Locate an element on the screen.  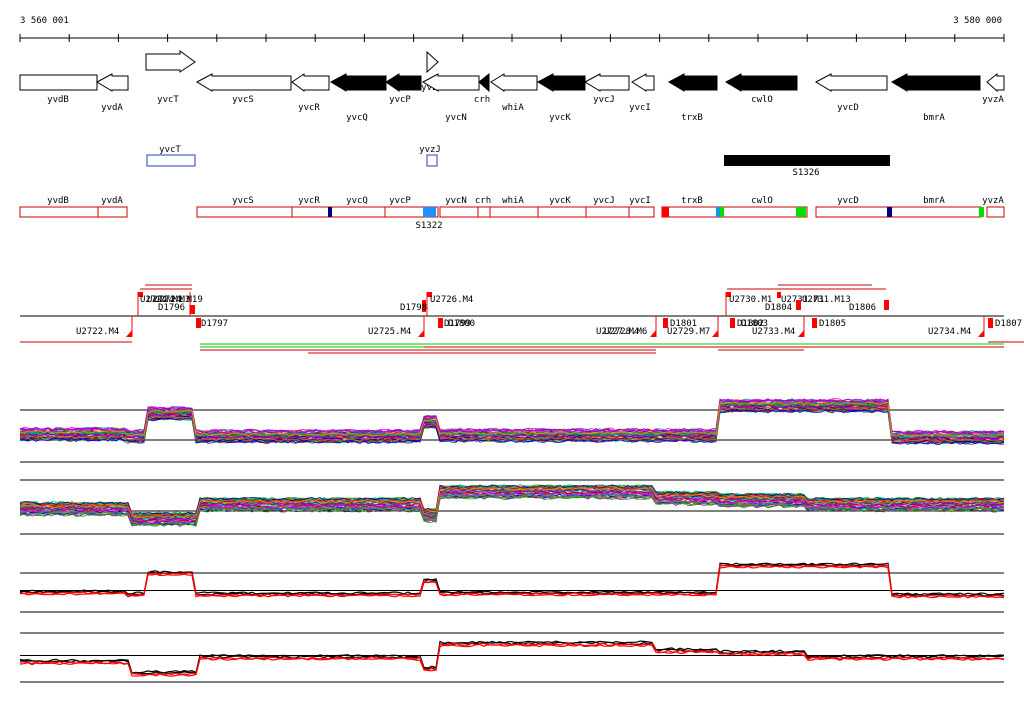
gene-bmrA: bmrA is located at coordinates (935, 98).